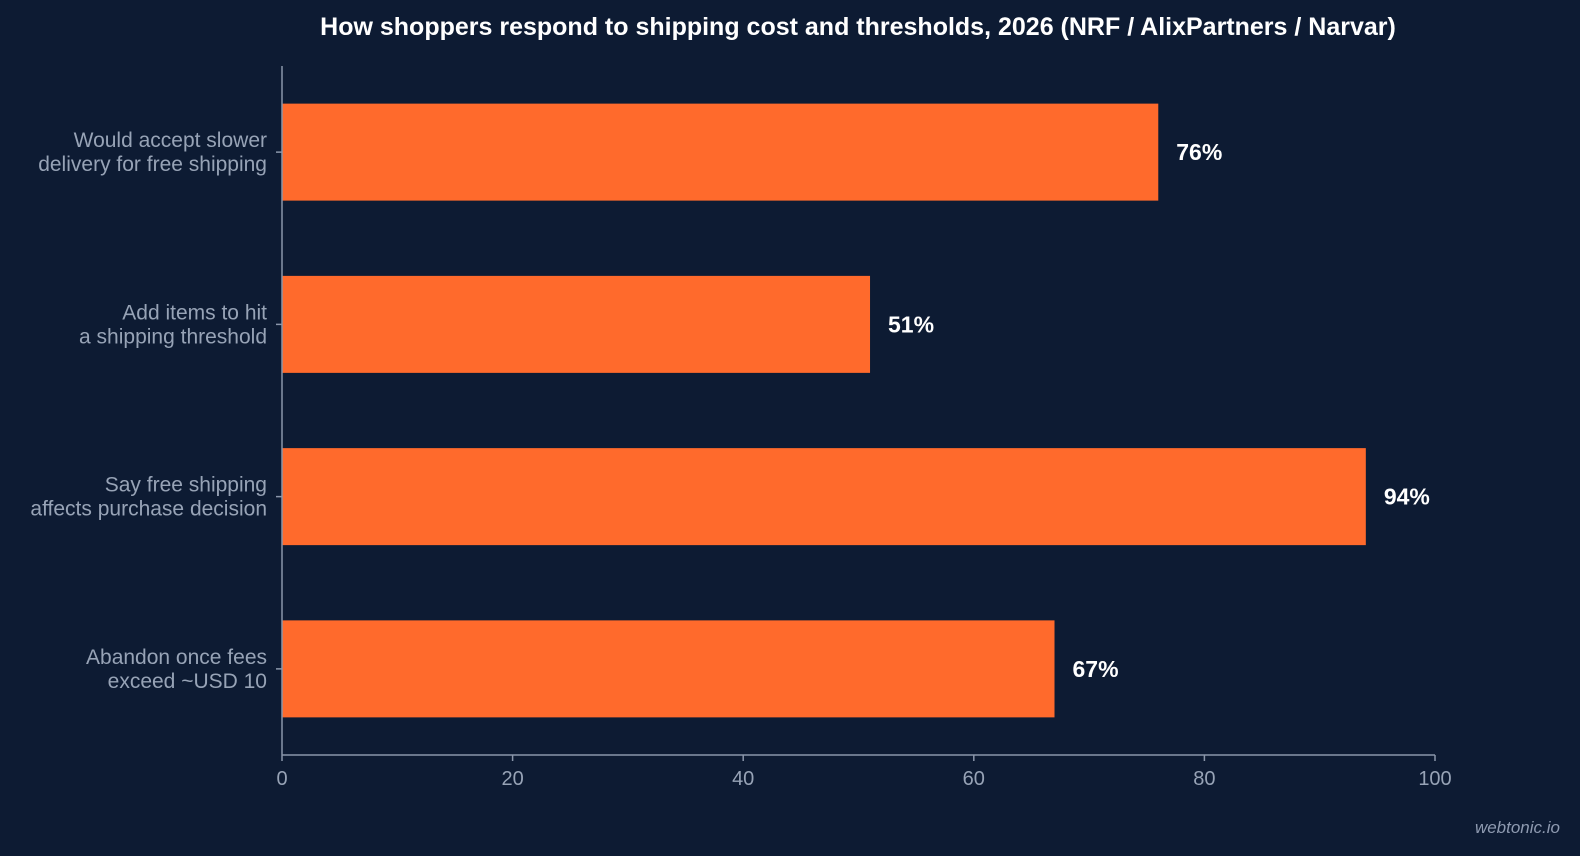  I want to click on x-tick-label: 40, so click(743, 779).